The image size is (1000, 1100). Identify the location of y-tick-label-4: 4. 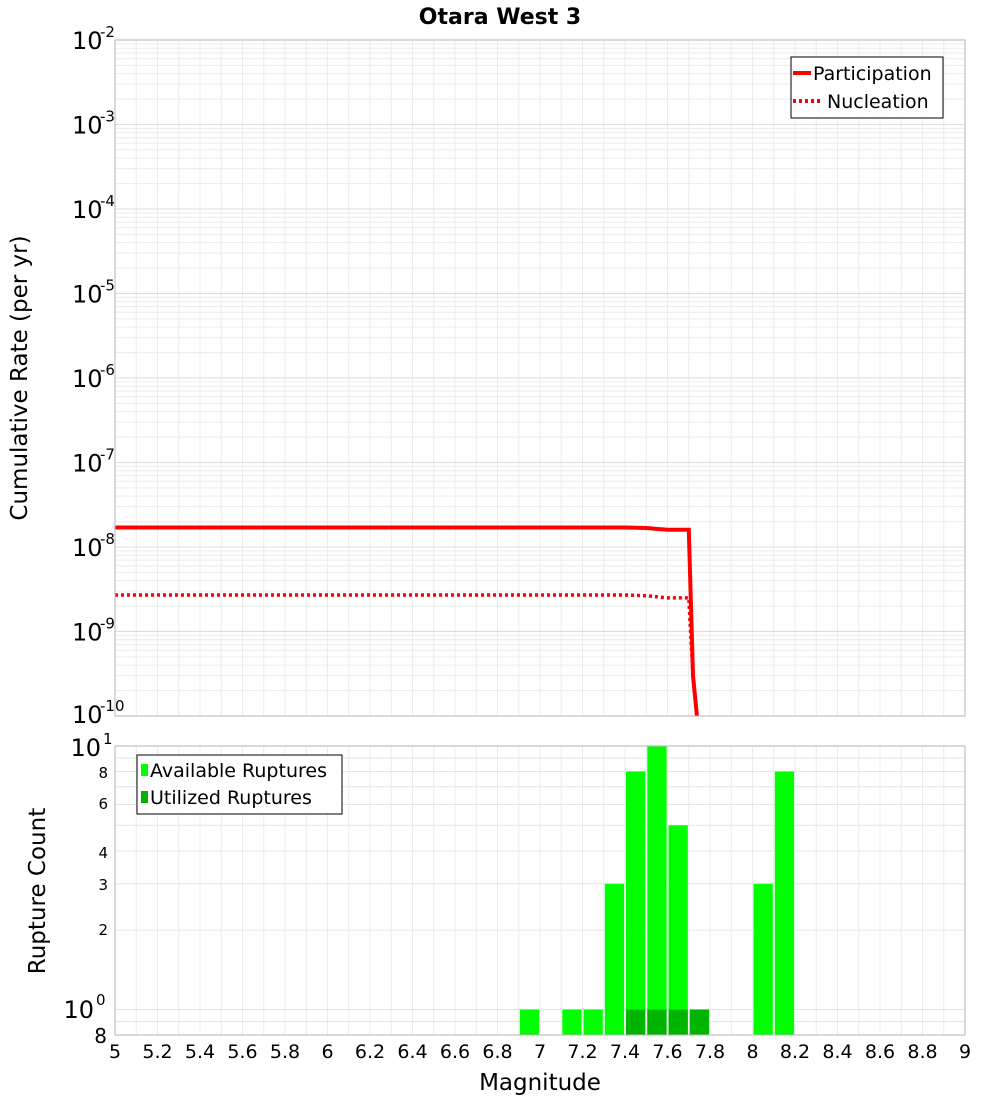
(103, 853).